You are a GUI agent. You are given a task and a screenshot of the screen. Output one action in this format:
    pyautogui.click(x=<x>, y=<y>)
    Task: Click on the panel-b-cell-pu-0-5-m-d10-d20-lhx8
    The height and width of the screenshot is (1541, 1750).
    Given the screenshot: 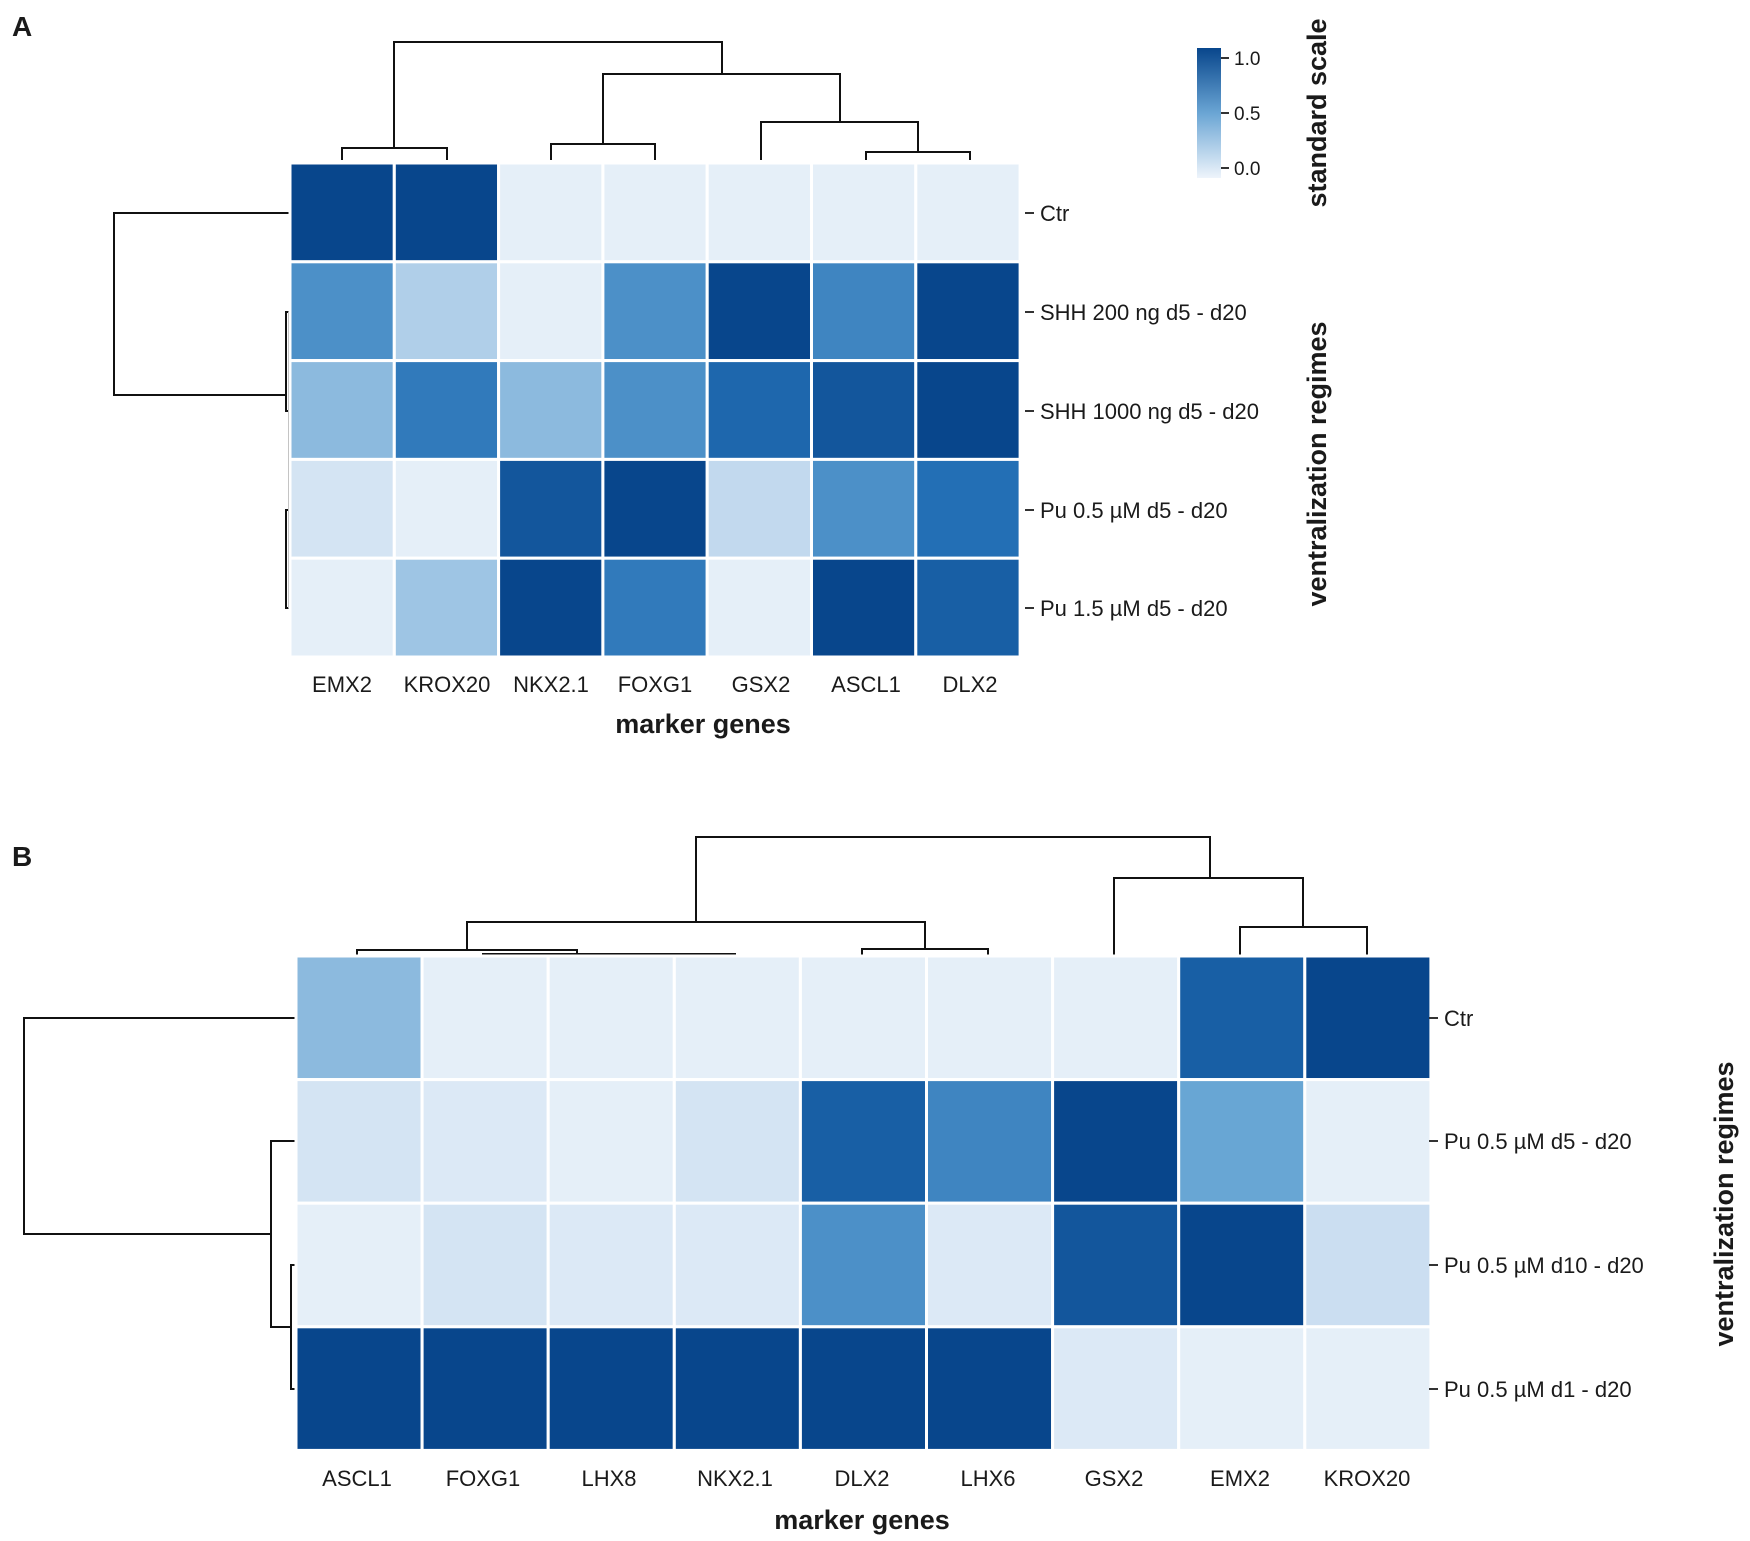 What is the action you would take?
    pyautogui.click(x=611, y=1265)
    